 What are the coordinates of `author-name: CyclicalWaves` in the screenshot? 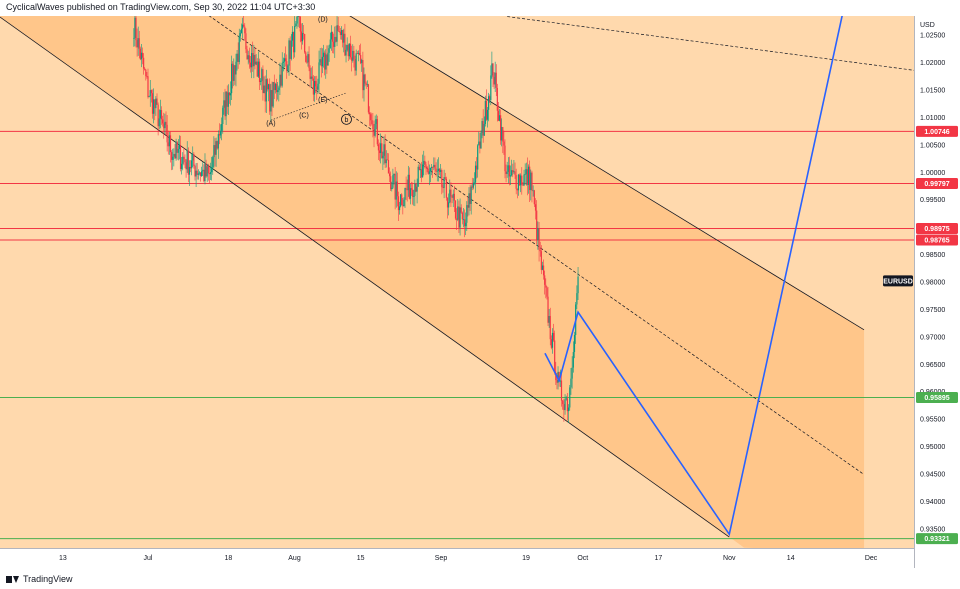 It's located at (35, 7).